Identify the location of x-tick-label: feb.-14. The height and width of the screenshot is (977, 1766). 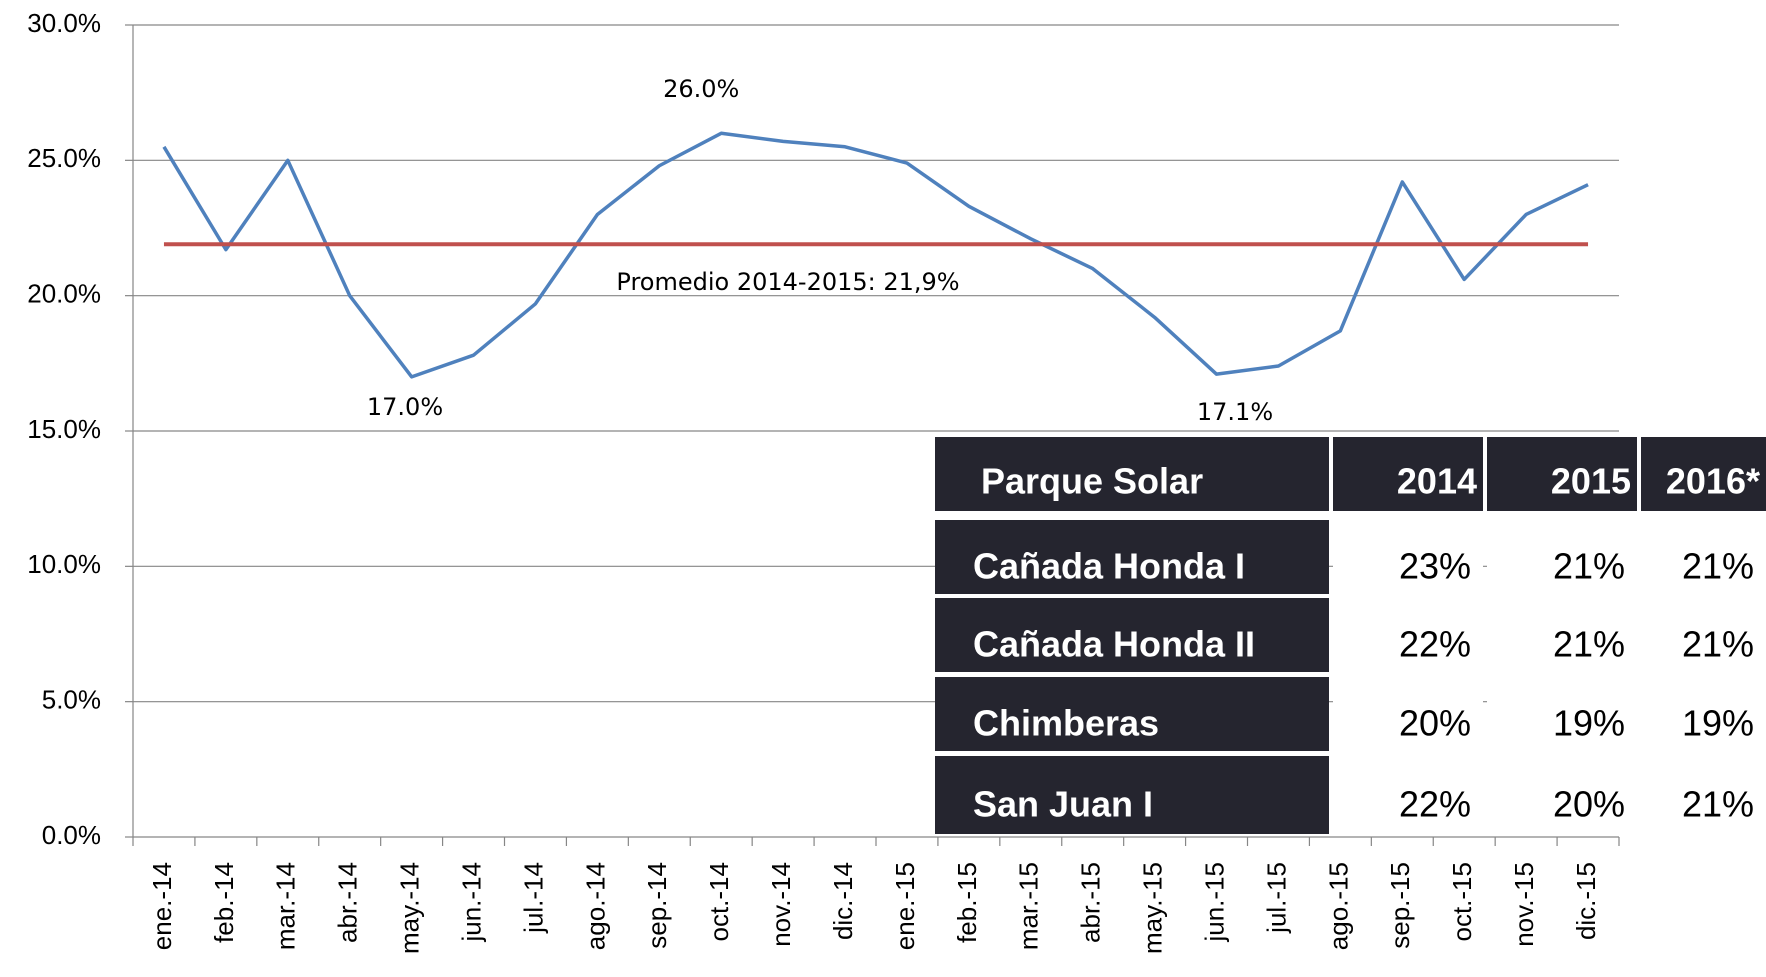
(224, 902).